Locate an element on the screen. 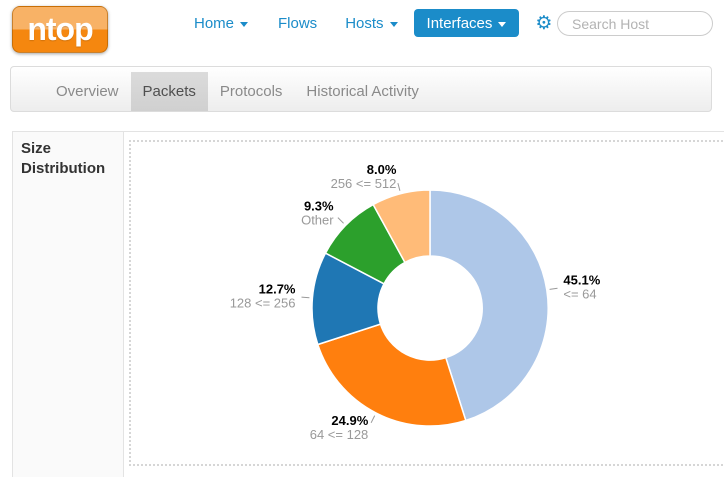  nav-links: Home Flows Hosts Interfaces ⚙ is located at coordinates (387, 23).